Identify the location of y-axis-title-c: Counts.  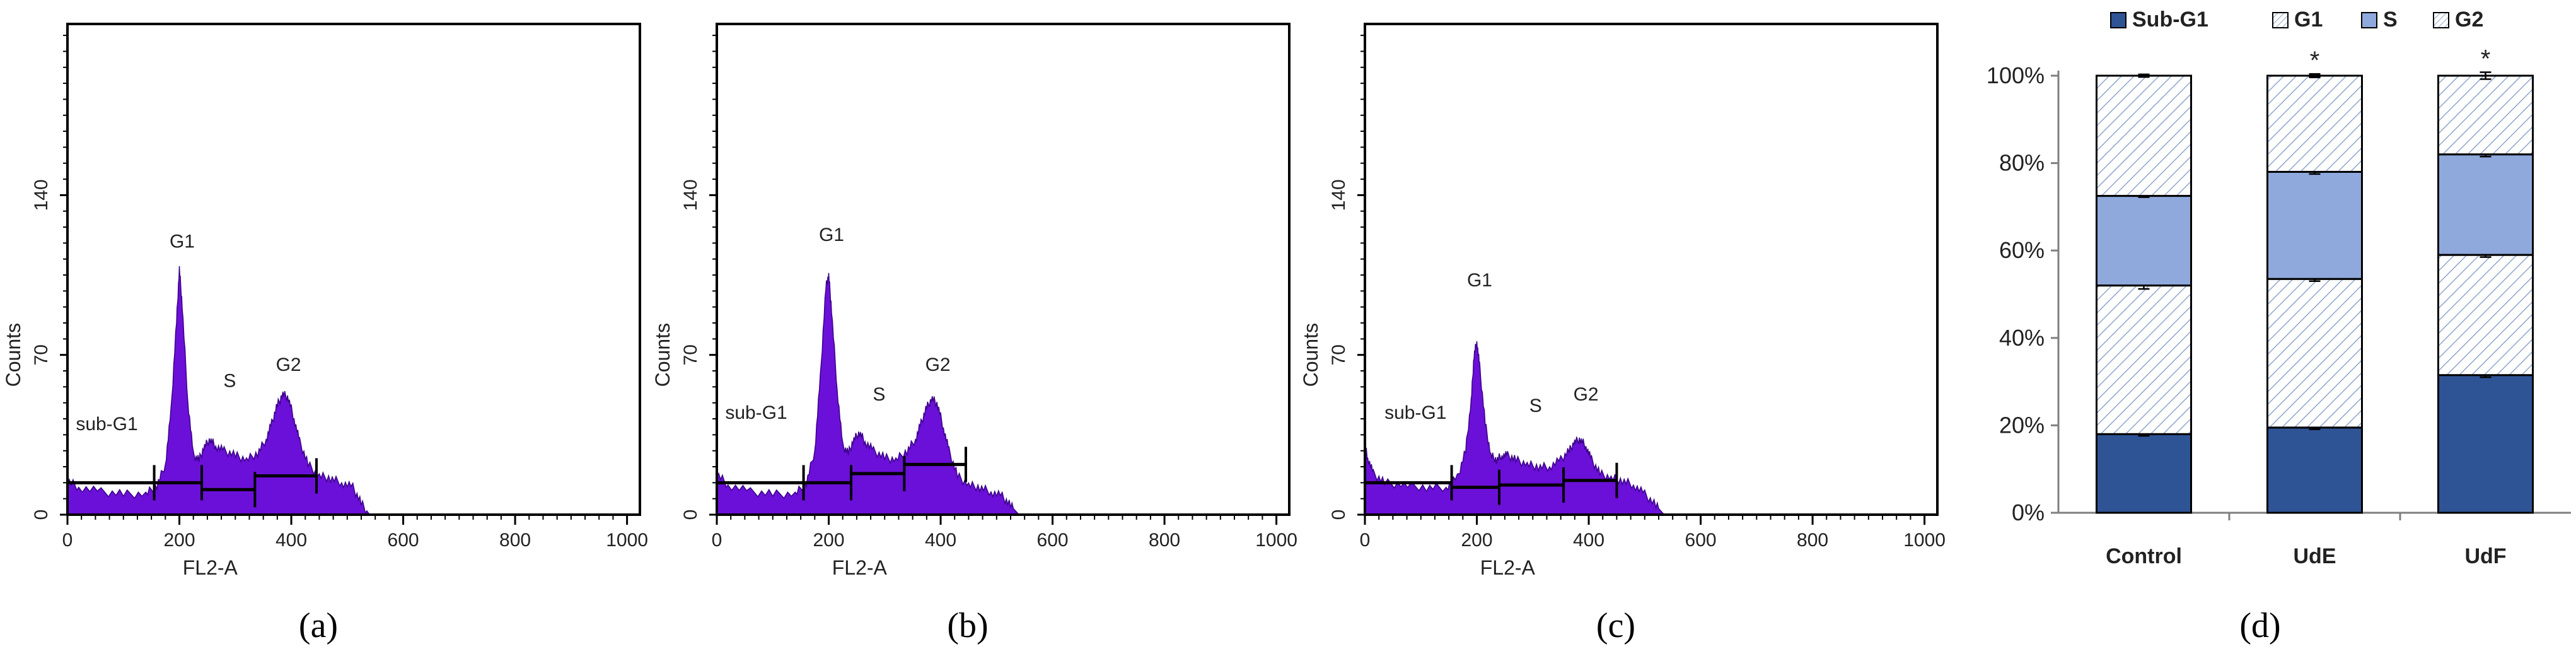
(1310, 355).